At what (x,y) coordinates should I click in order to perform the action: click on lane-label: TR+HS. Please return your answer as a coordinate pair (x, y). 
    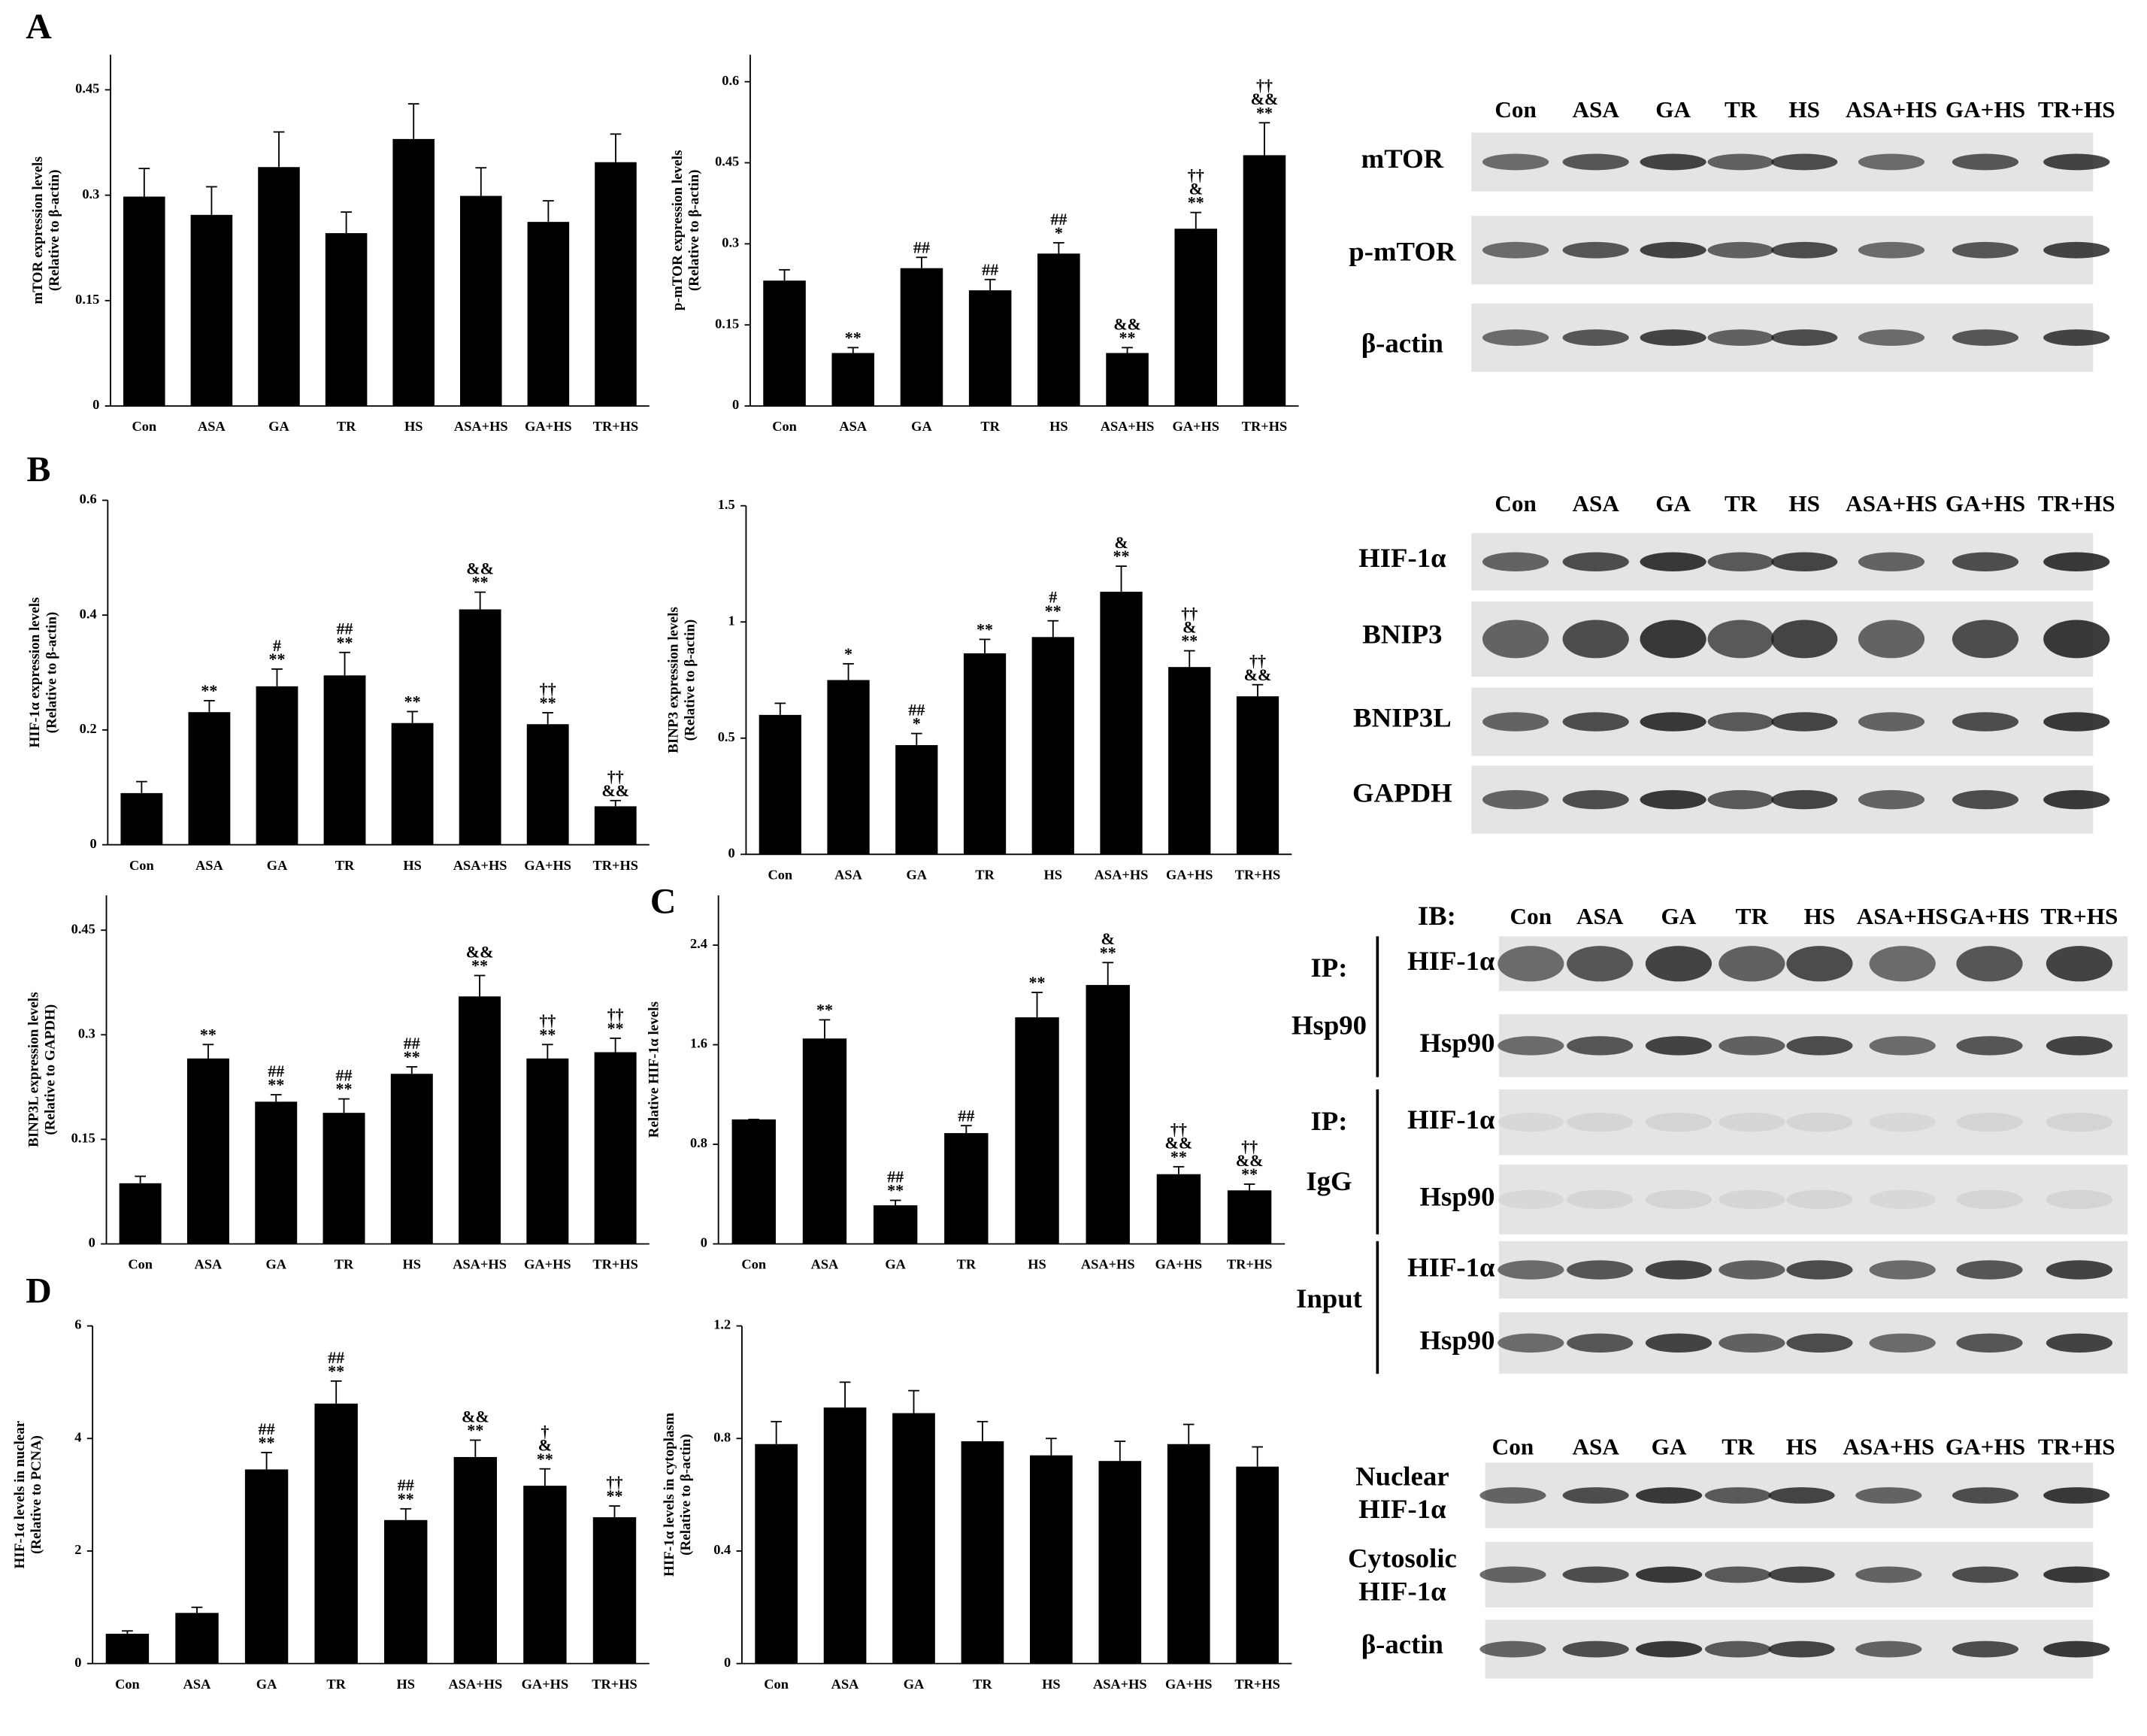
    Looking at the image, I should click on (2076, 1446).